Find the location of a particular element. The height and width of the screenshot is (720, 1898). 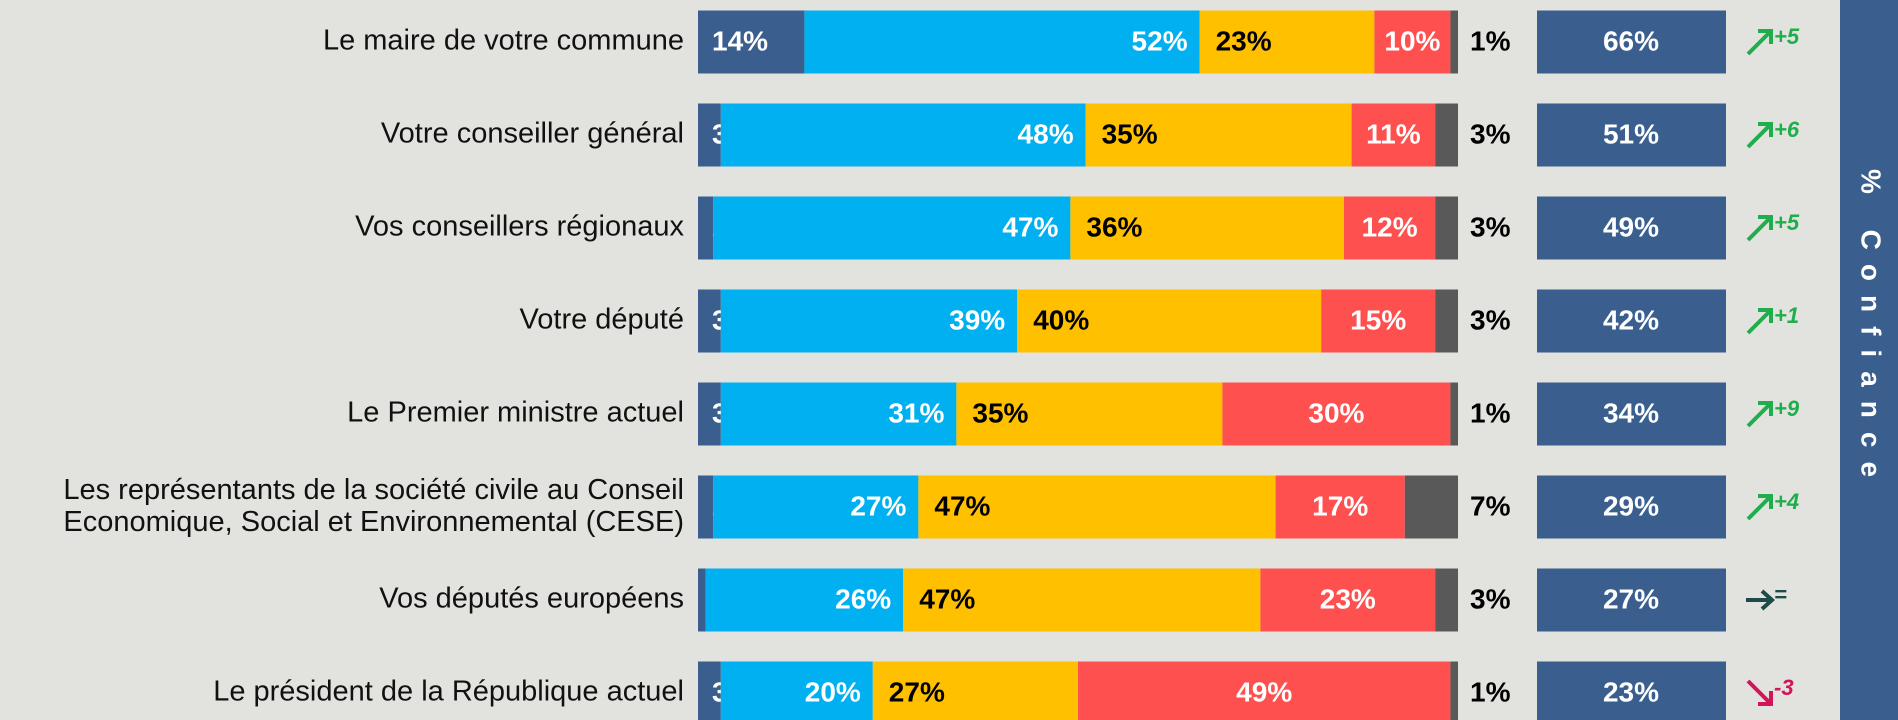

total-label: 27% is located at coordinates (1631, 598).